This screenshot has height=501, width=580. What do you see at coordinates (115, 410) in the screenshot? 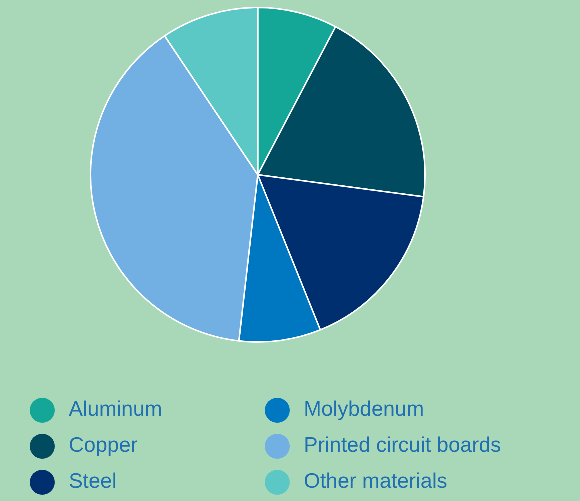
I see `legend-label: Aluminum` at bounding box center [115, 410].